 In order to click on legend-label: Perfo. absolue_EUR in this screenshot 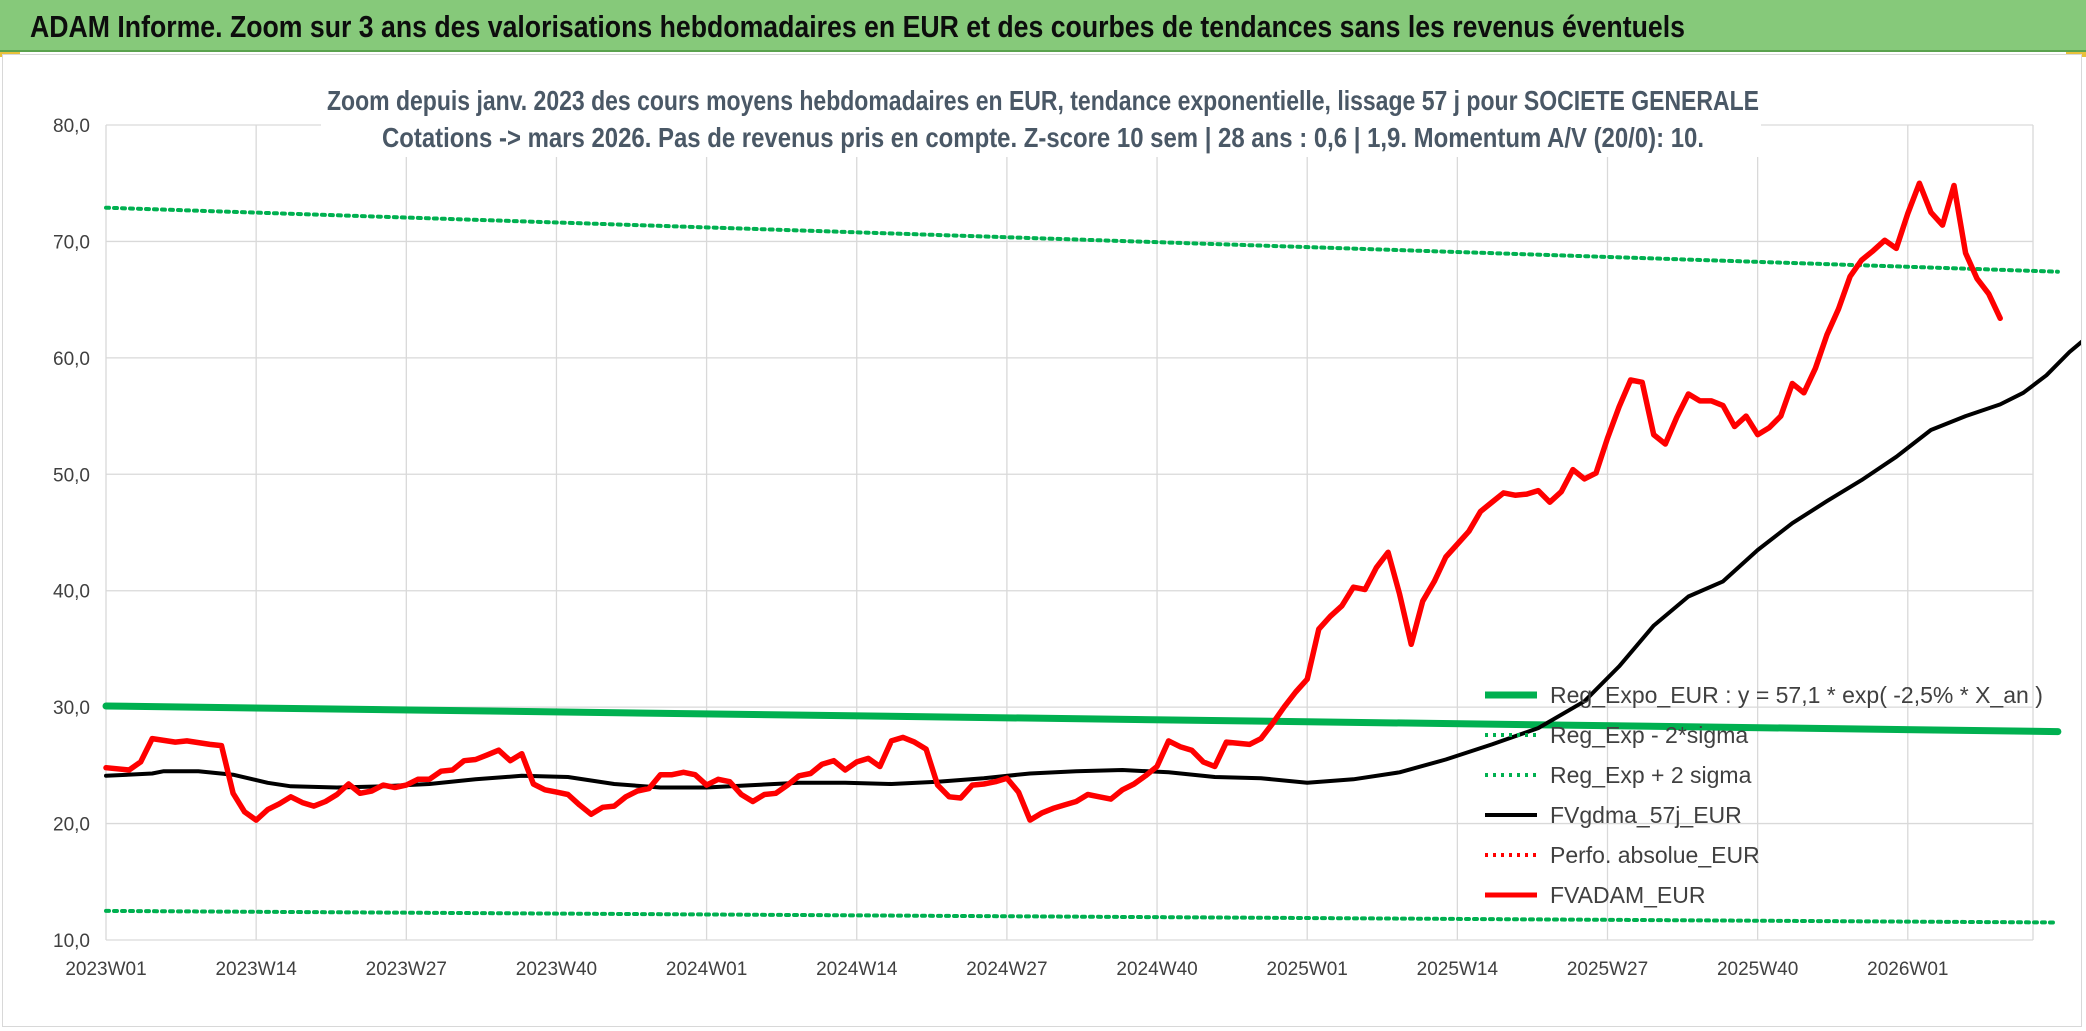, I will do `click(1655, 855)`.